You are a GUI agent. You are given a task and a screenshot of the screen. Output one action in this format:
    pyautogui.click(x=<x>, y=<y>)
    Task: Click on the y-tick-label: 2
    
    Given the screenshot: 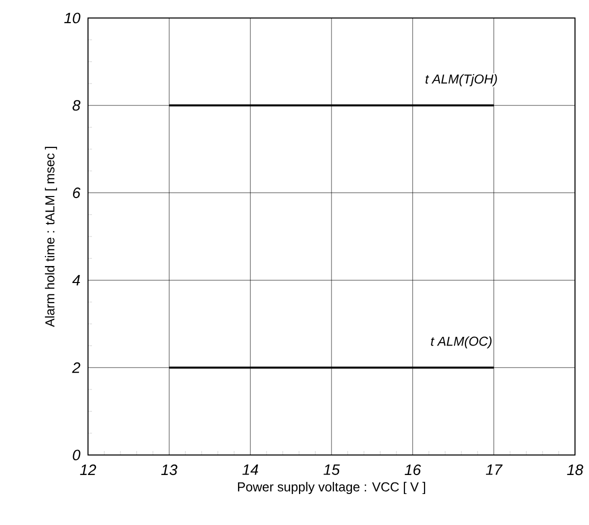 What is the action you would take?
    pyautogui.click(x=76, y=367)
    